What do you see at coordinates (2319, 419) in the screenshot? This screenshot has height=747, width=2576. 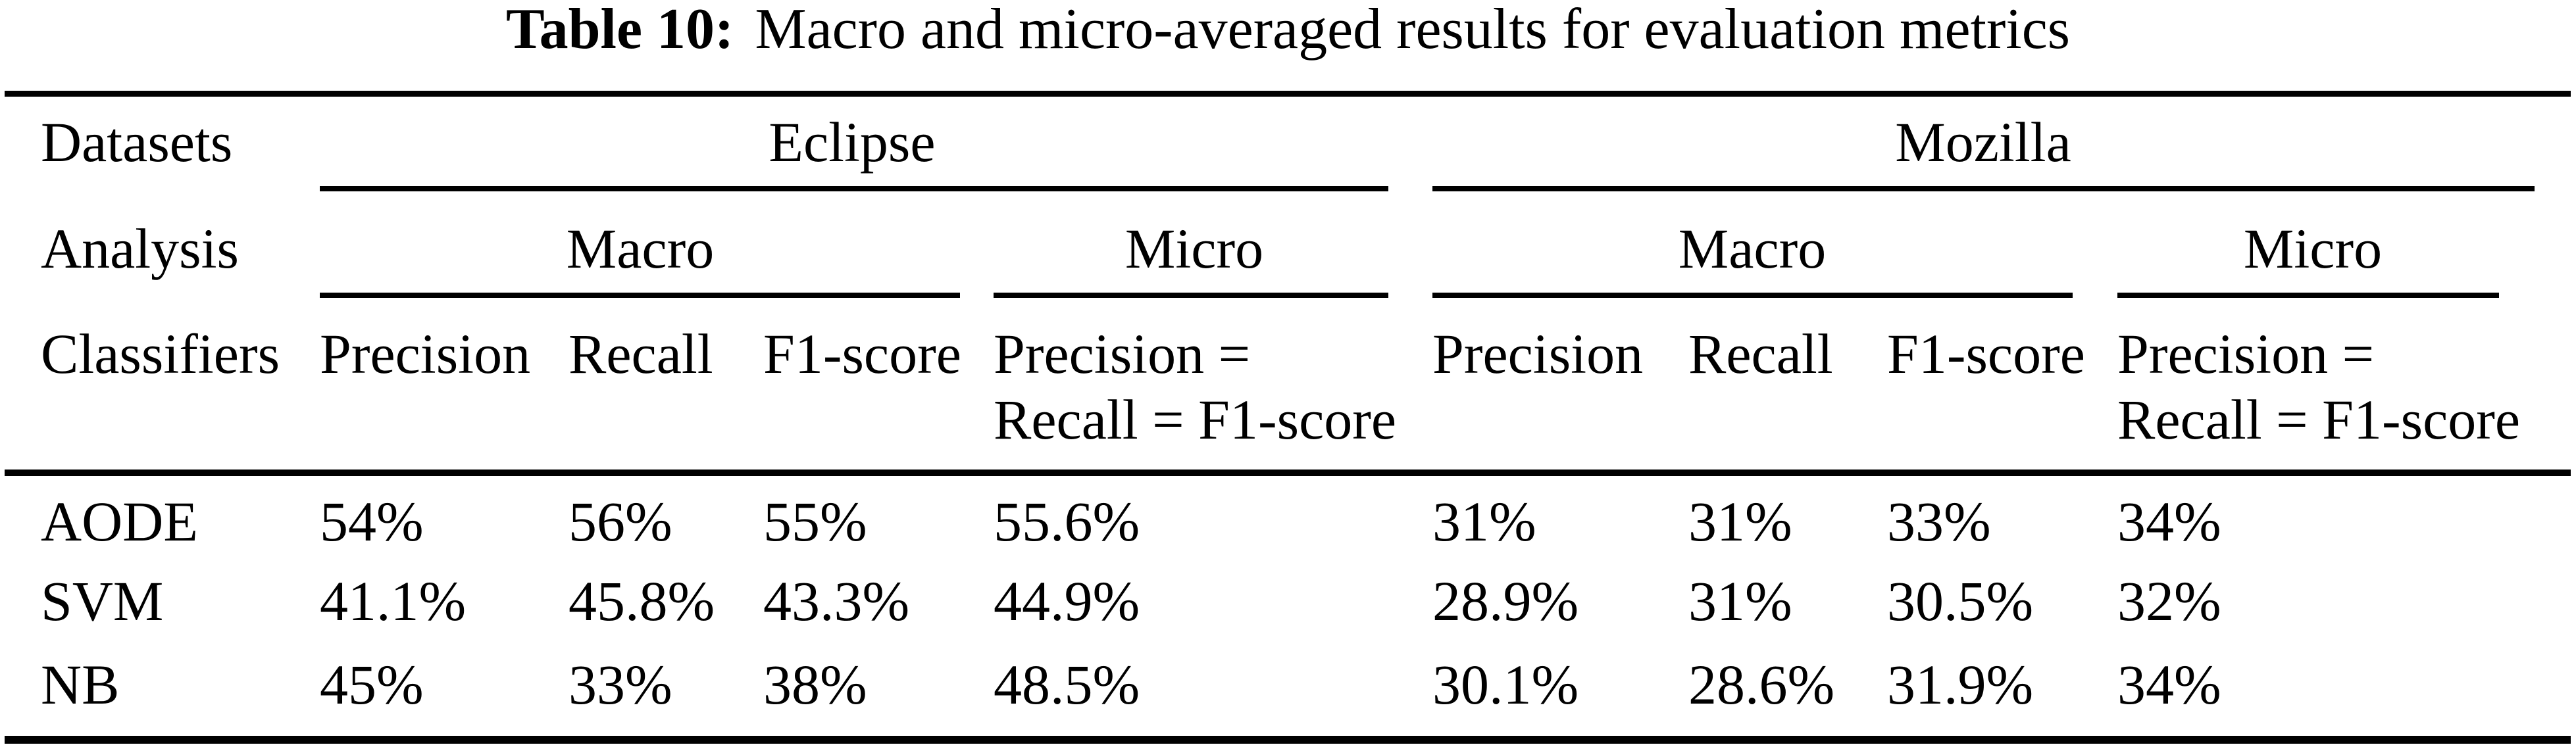 I see `col-header-mozilla-micro-line2: Recall = F1-score` at bounding box center [2319, 419].